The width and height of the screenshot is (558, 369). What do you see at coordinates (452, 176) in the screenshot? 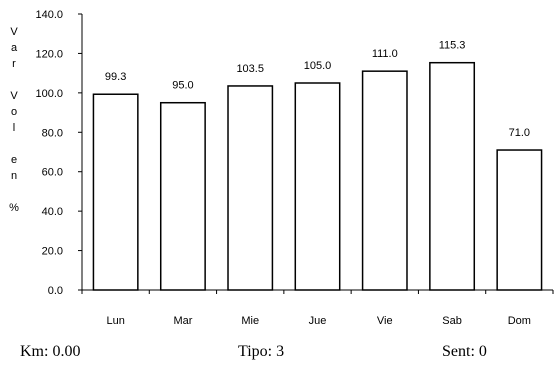
I see `bar-sab` at bounding box center [452, 176].